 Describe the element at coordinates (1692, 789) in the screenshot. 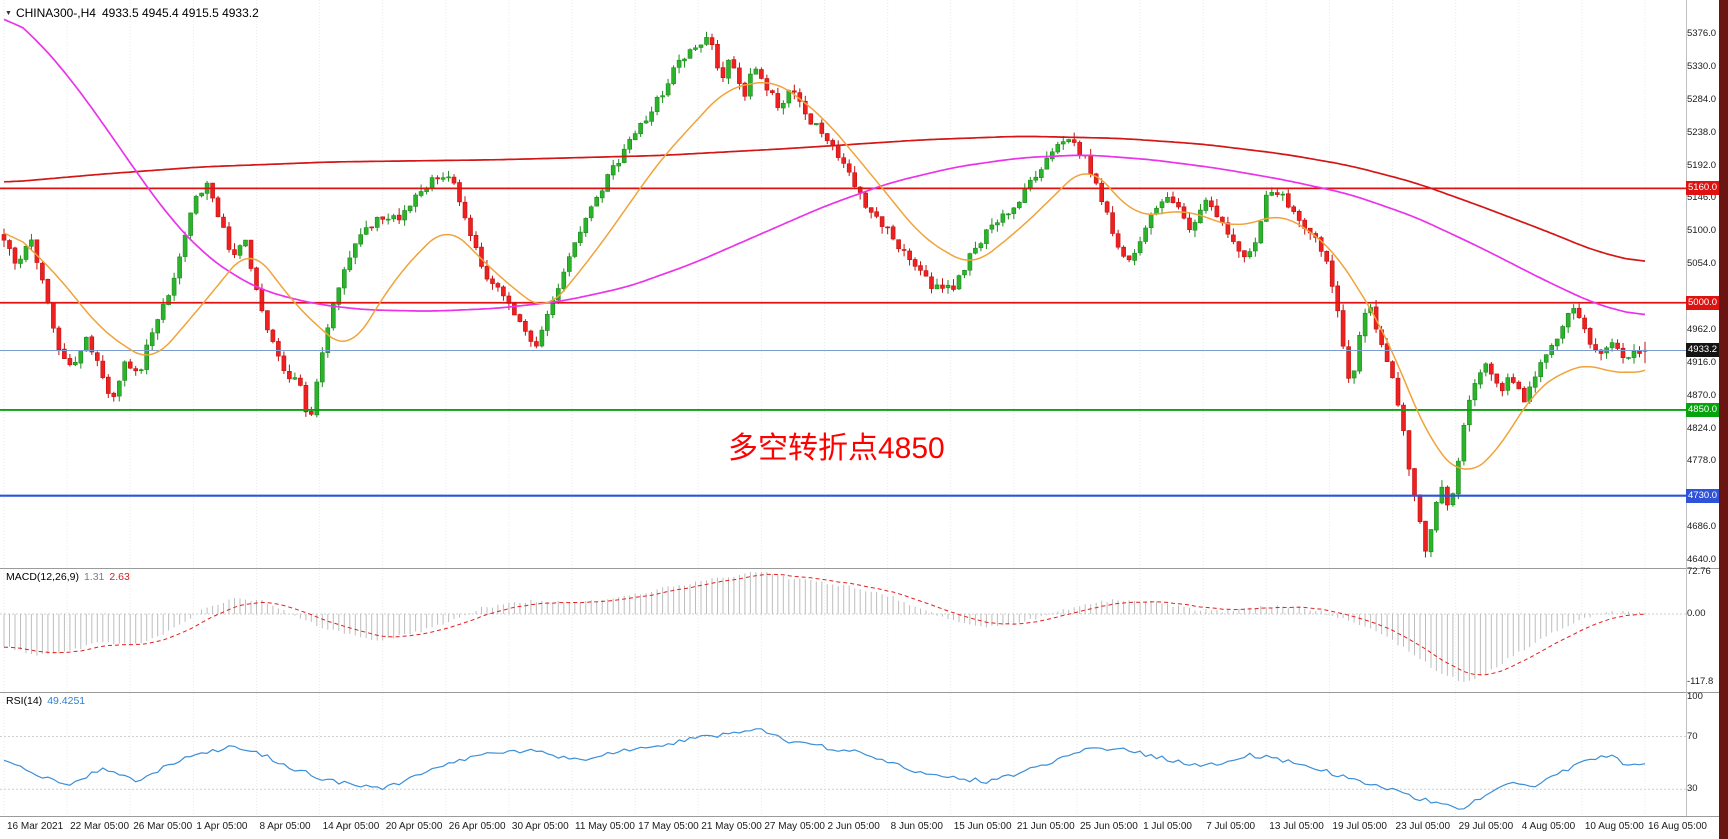

I see `rsi-axis-tick: 30` at that location.